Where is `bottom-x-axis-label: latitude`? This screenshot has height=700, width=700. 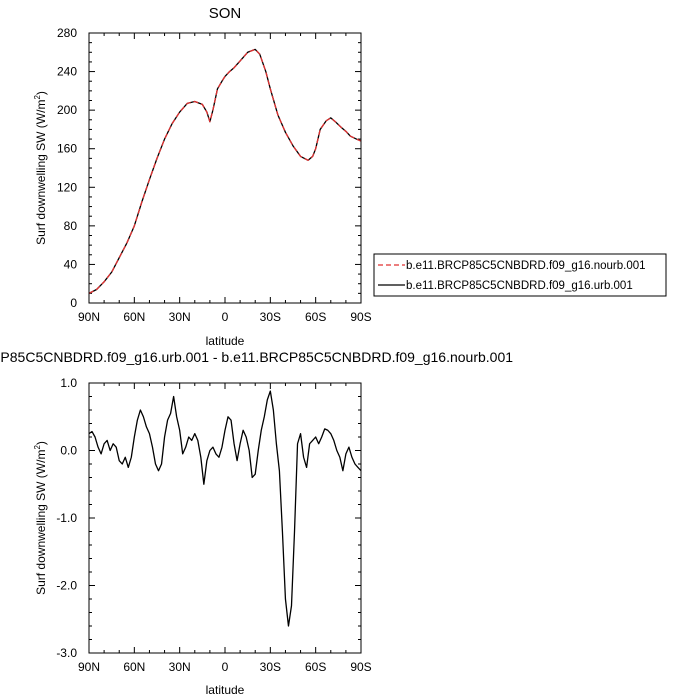
bottom-x-axis-label: latitude is located at coordinates (225, 690).